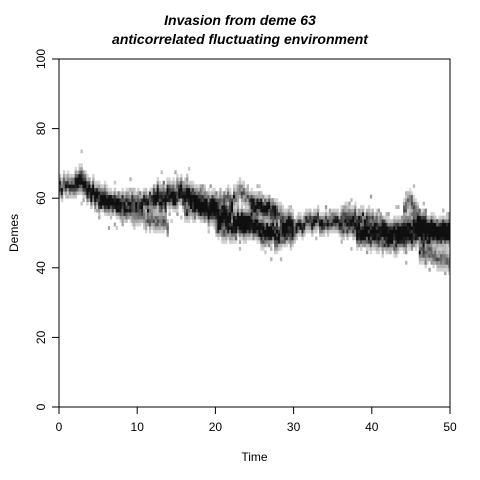  Describe the element at coordinates (14, 233) in the screenshot. I see `y-axis-title: Demes` at that location.